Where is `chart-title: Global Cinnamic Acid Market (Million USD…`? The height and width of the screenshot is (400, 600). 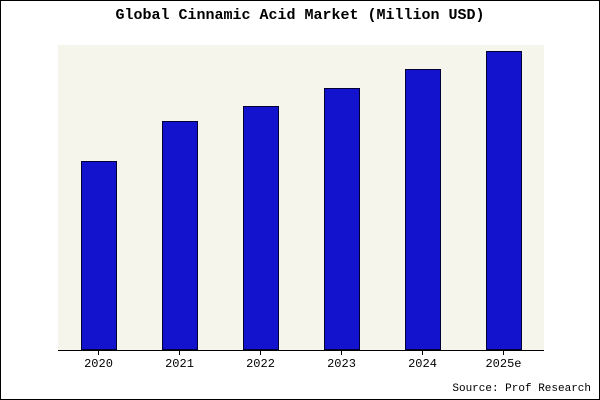 chart-title: Global Cinnamic Acid Market (Million USD… is located at coordinates (300, 15).